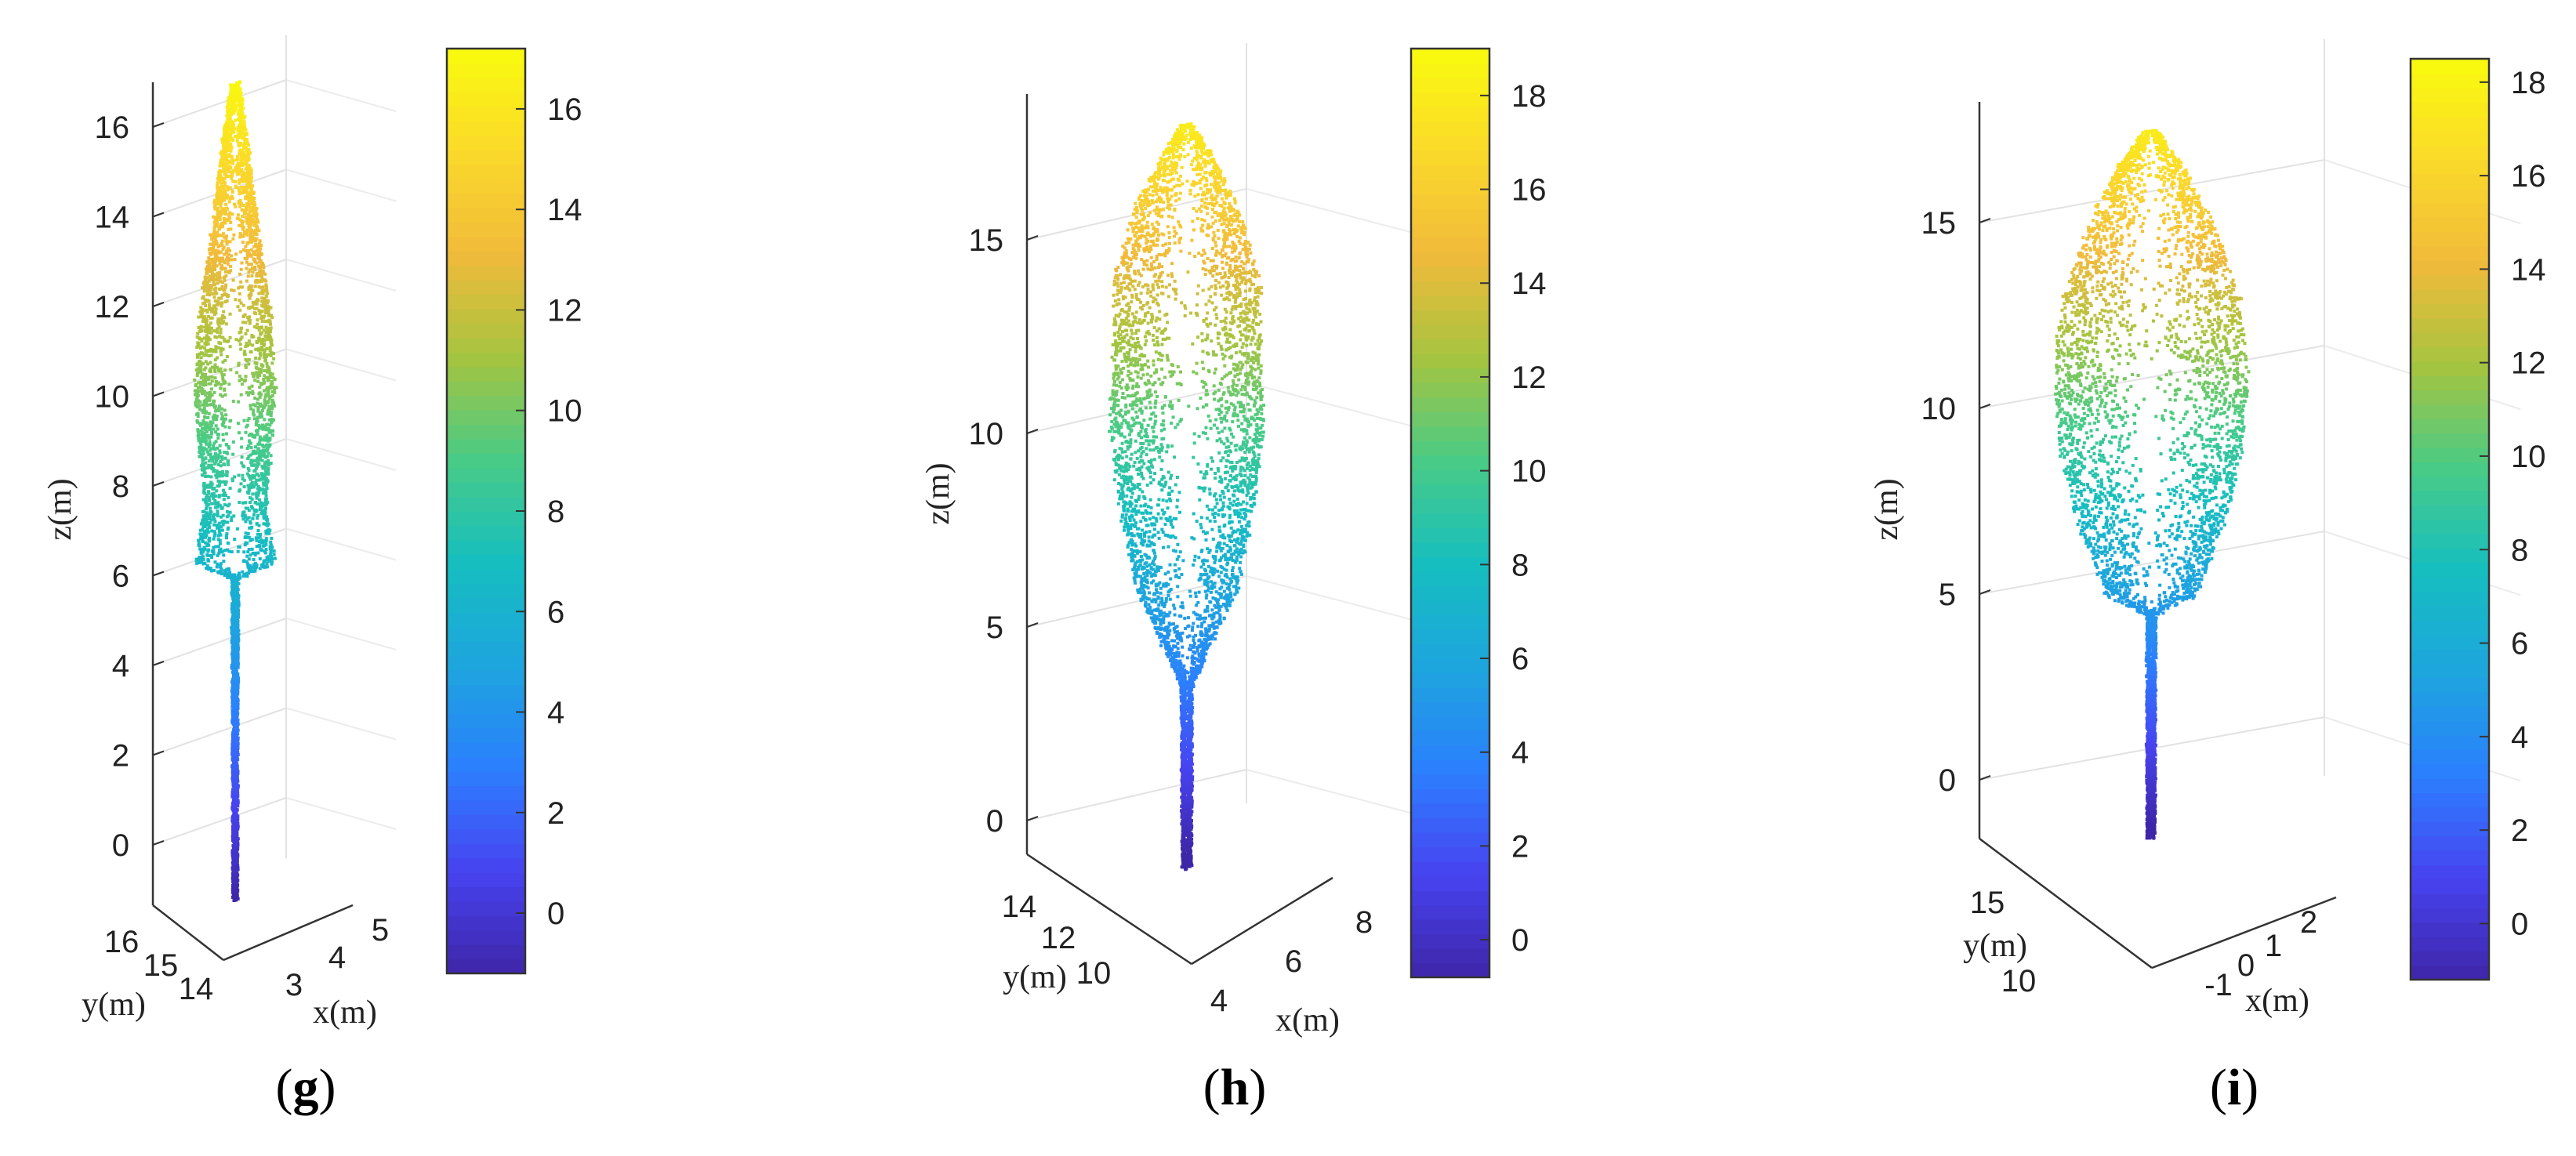 This screenshot has height=1156, width=2576. What do you see at coordinates (1529, 190) in the screenshot?
I see `colorbar-tick-label: 16` at bounding box center [1529, 190].